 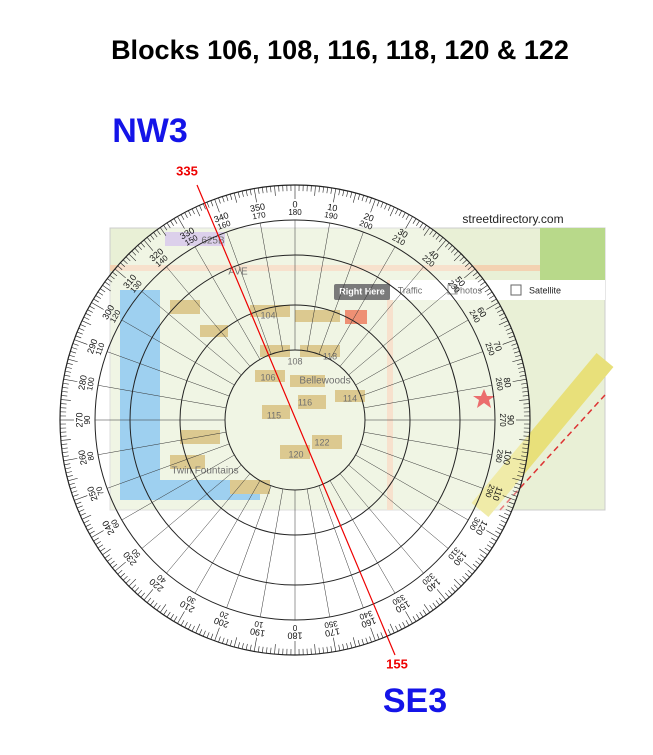 What do you see at coordinates (187, 170) in the screenshot?
I see `bearing-from: 335` at bounding box center [187, 170].